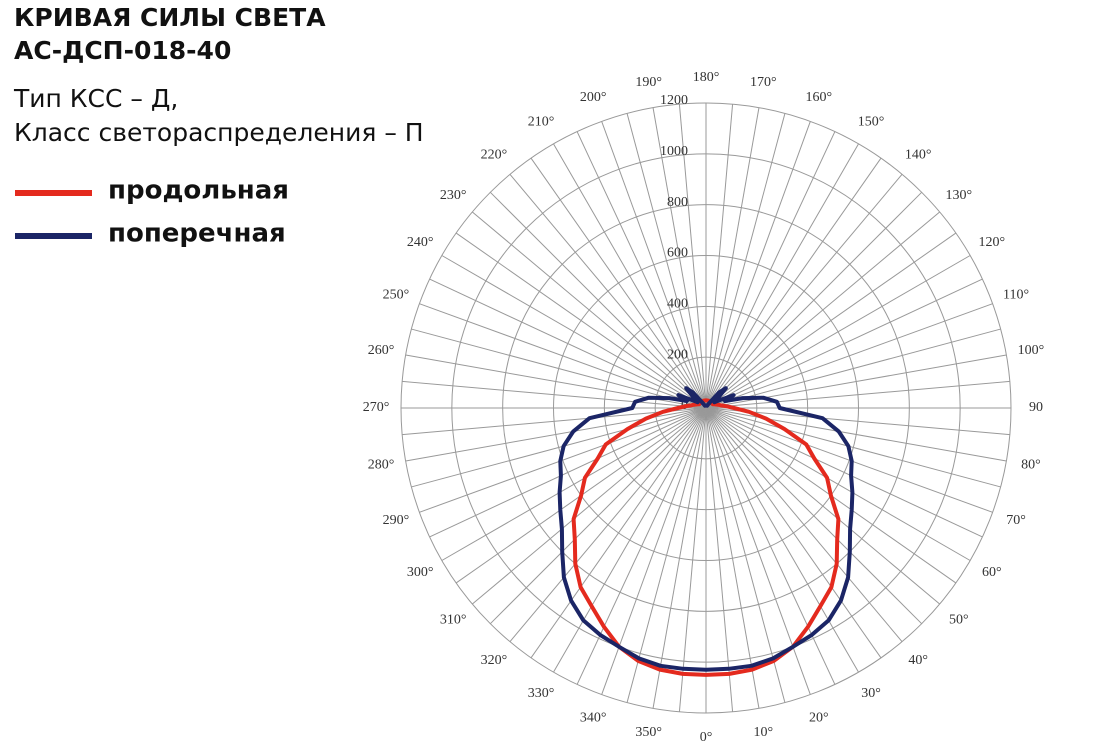 This screenshot has height=750, width=1100. What do you see at coordinates (593, 97) in the screenshot?
I see `angle-label: 200°` at bounding box center [593, 97].